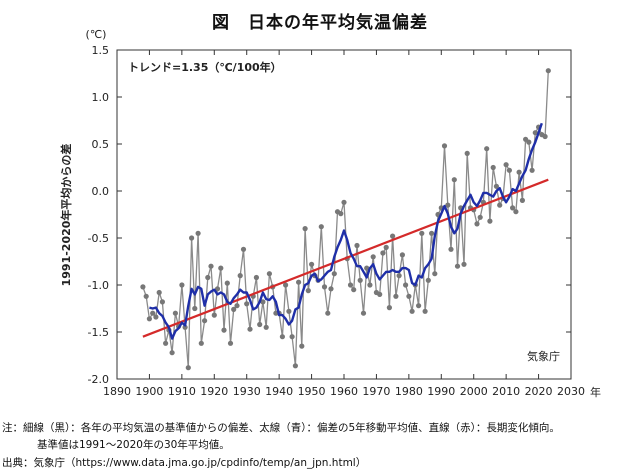 This screenshot has height=472, width=640. What do you see at coordinates (247, 391) in the screenshot?
I see `x-tick-label: 1930` at bounding box center [247, 391].